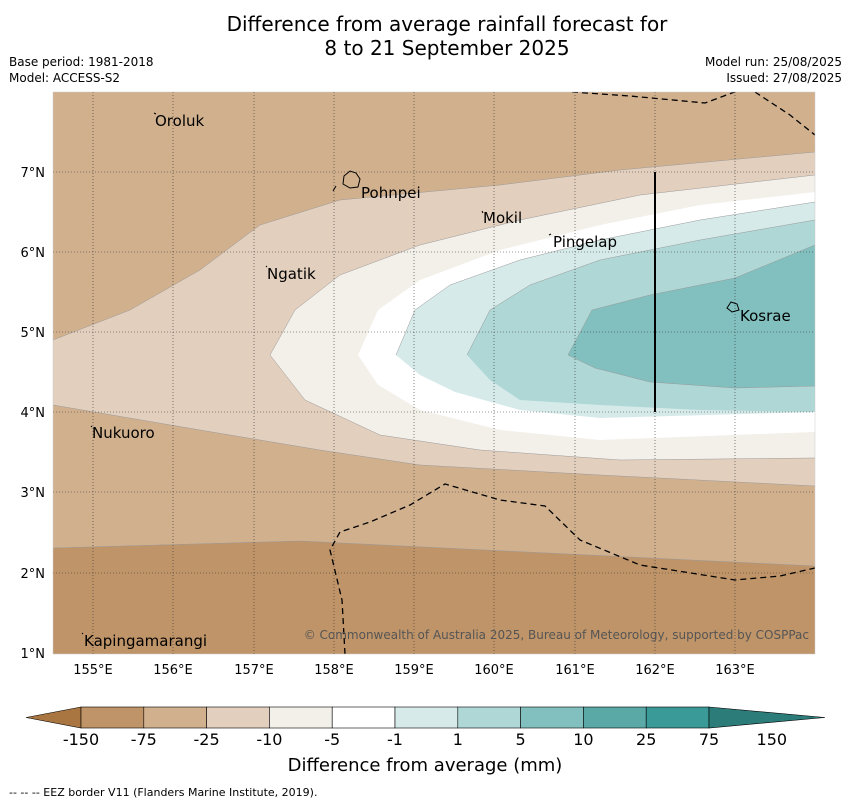  I want to click on y-tick-label: 2°N, so click(33, 574).